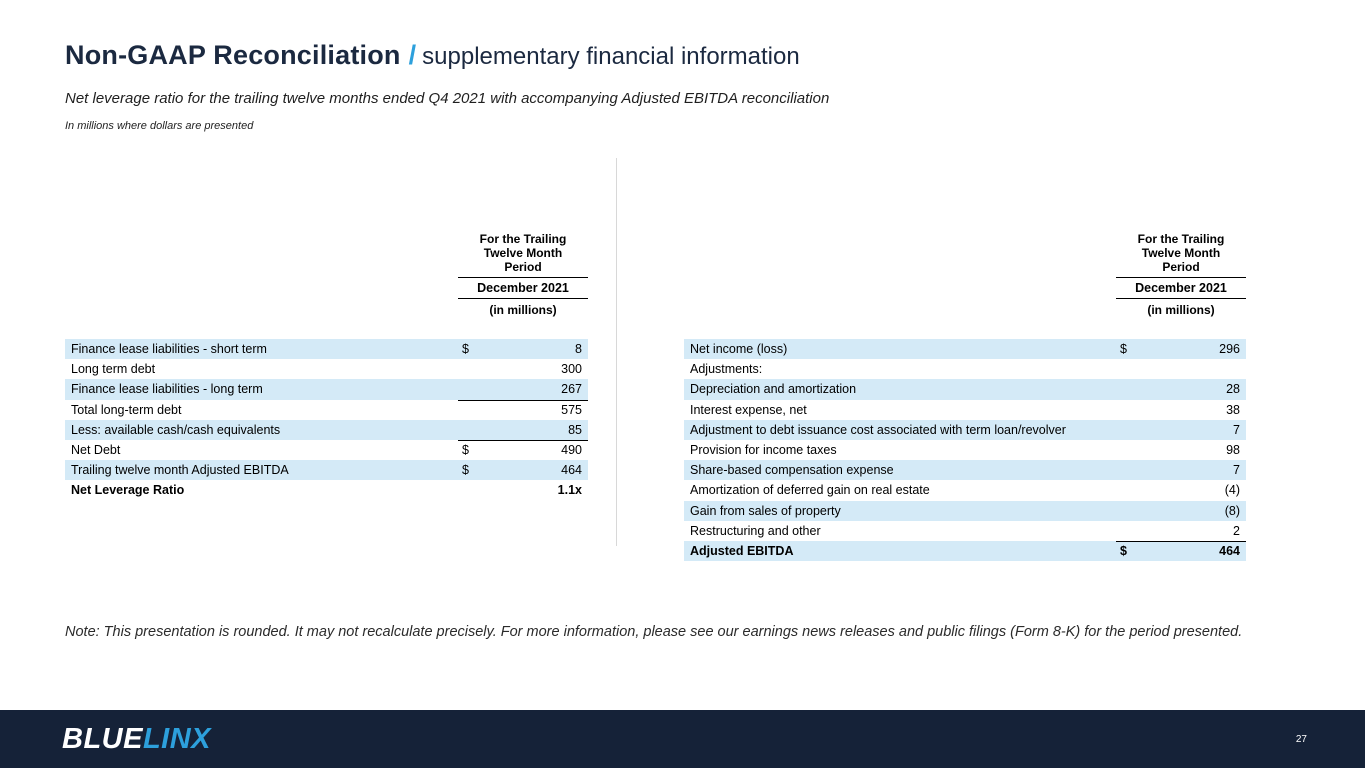 The height and width of the screenshot is (768, 1365). I want to click on table-row: Net income (loss) $296, so click(965, 349).